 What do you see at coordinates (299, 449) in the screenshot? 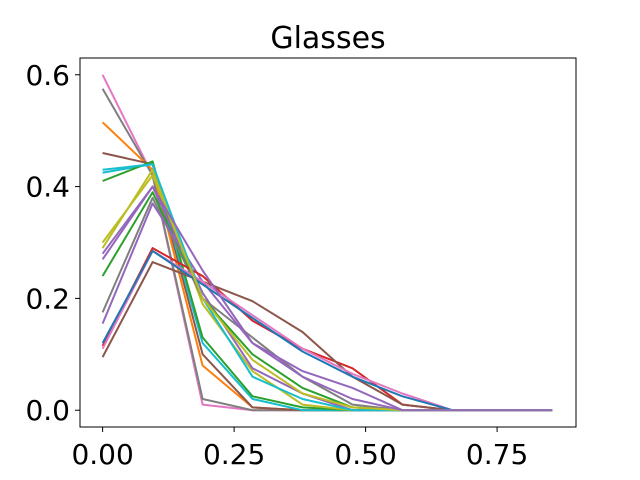
I see `x-axis: 0.00 0.25 0.50 0.75` at bounding box center [299, 449].